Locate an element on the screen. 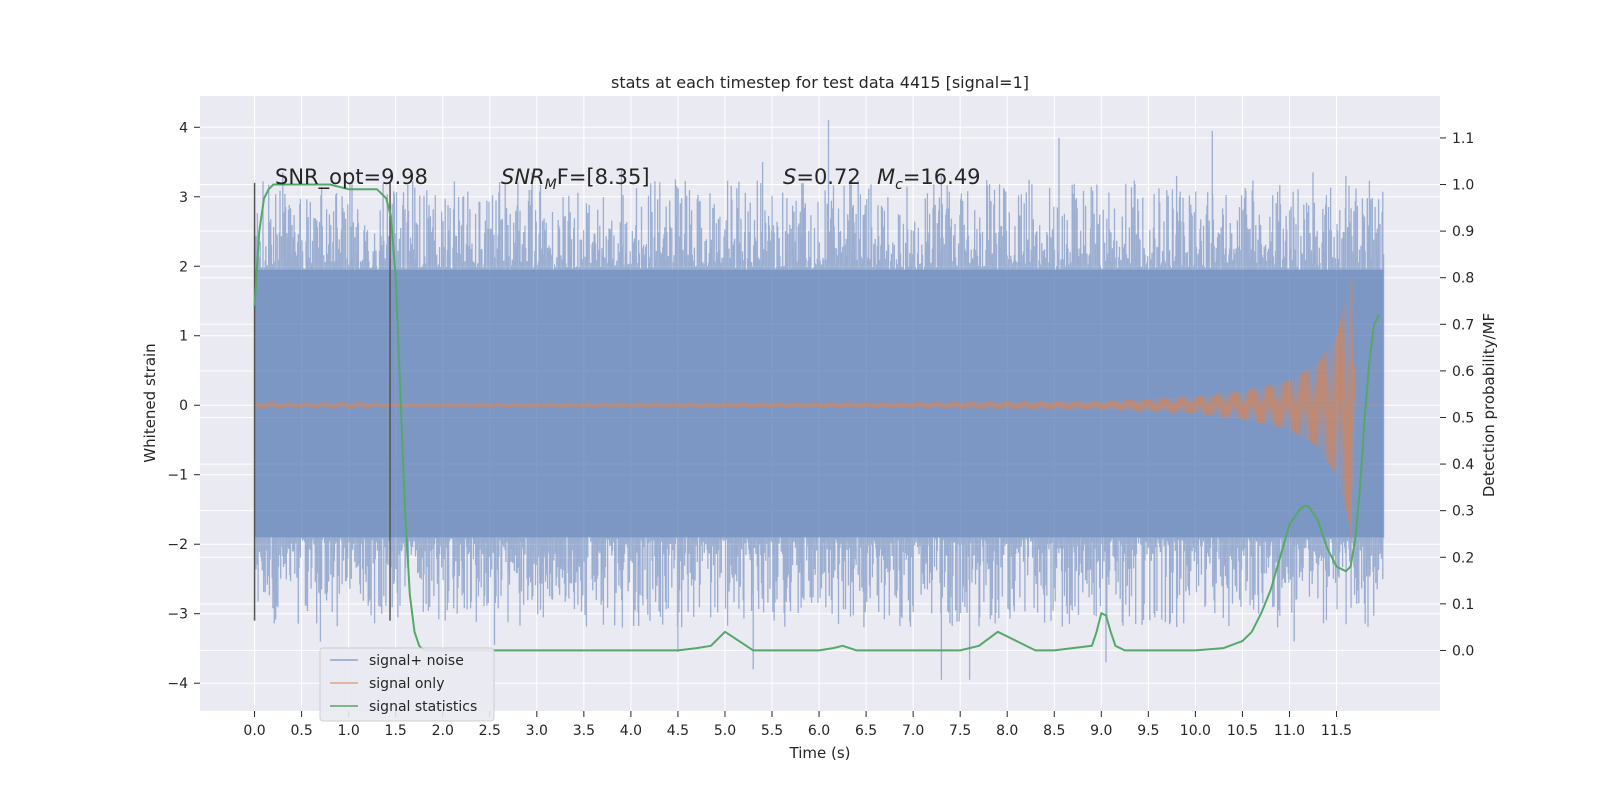  x-tick-label: 5.0 is located at coordinates (725, 731).